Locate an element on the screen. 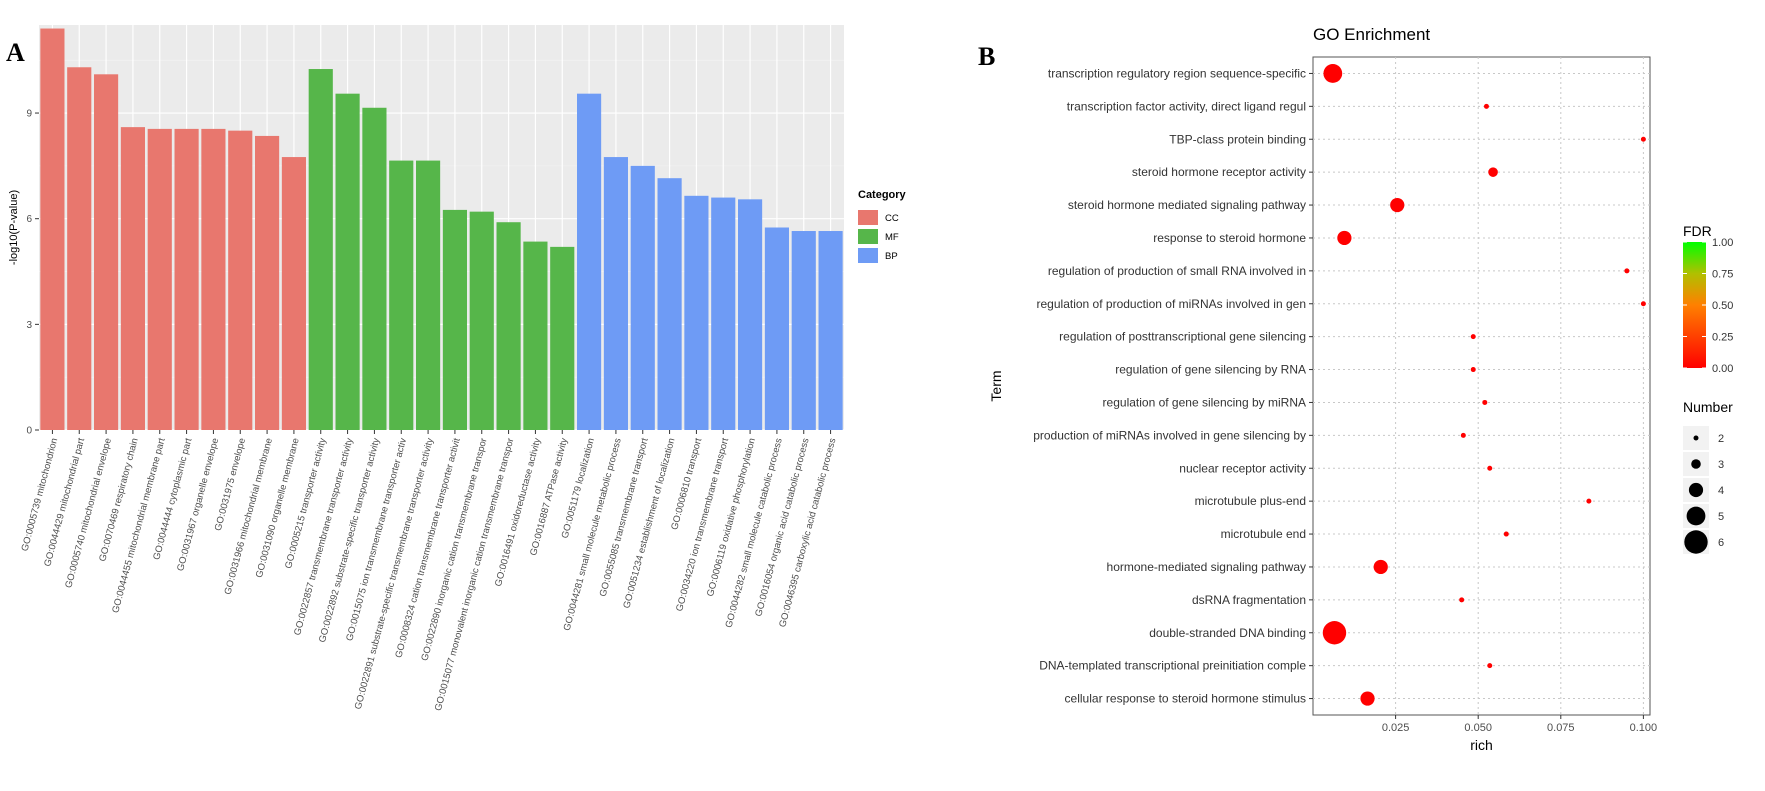 The width and height of the screenshot is (1765, 791). color-legend-label: 0.25 is located at coordinates (1722, 338).